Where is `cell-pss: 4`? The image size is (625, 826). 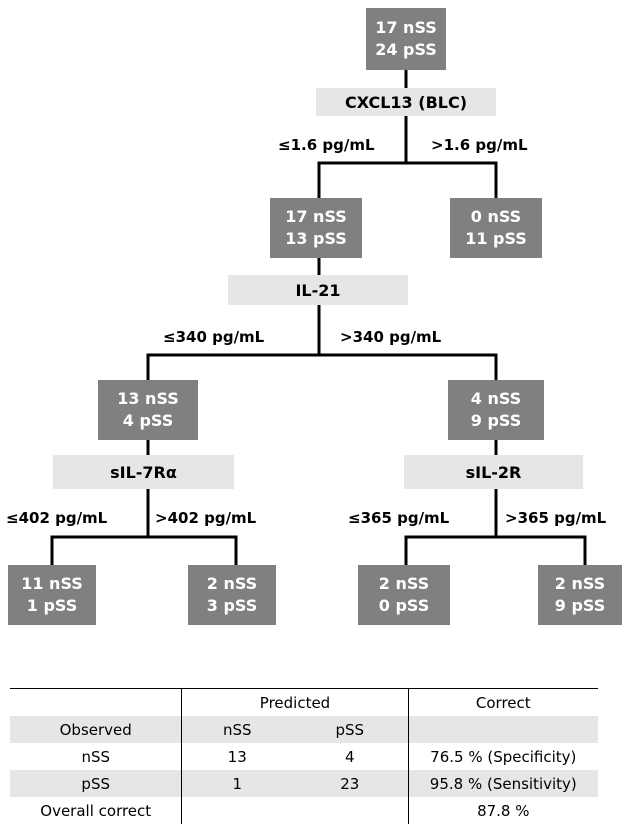
cell-pss: 4 is located at coordinates (350, 756).